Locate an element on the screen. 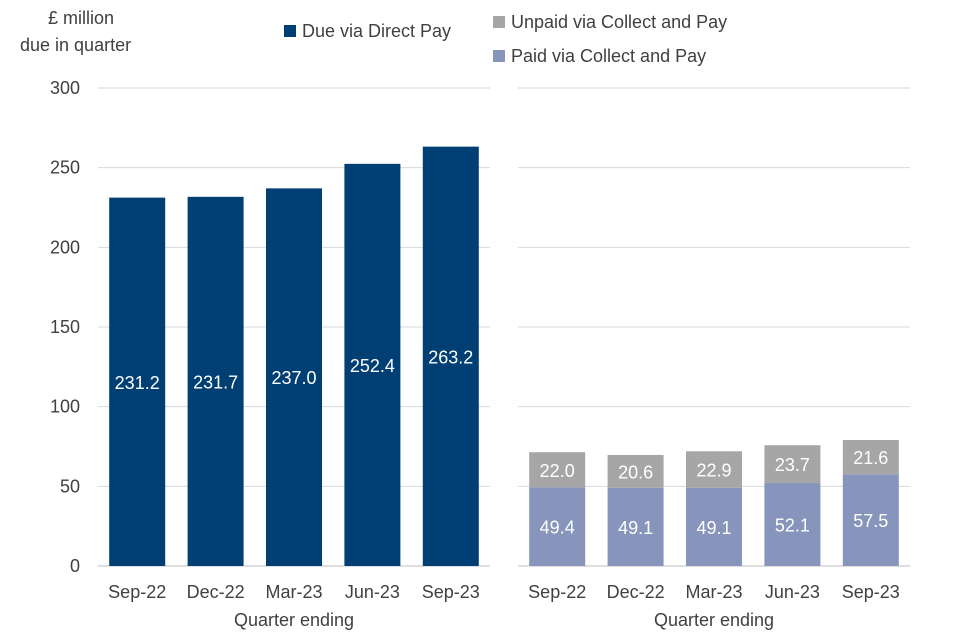 This screenshot has height=640, width=960. y-tick-label: 150 is located at coordinates (65, 327).